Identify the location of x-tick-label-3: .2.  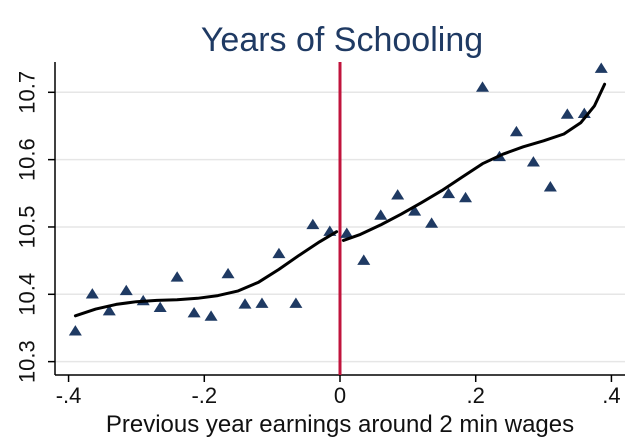
(476, 395).